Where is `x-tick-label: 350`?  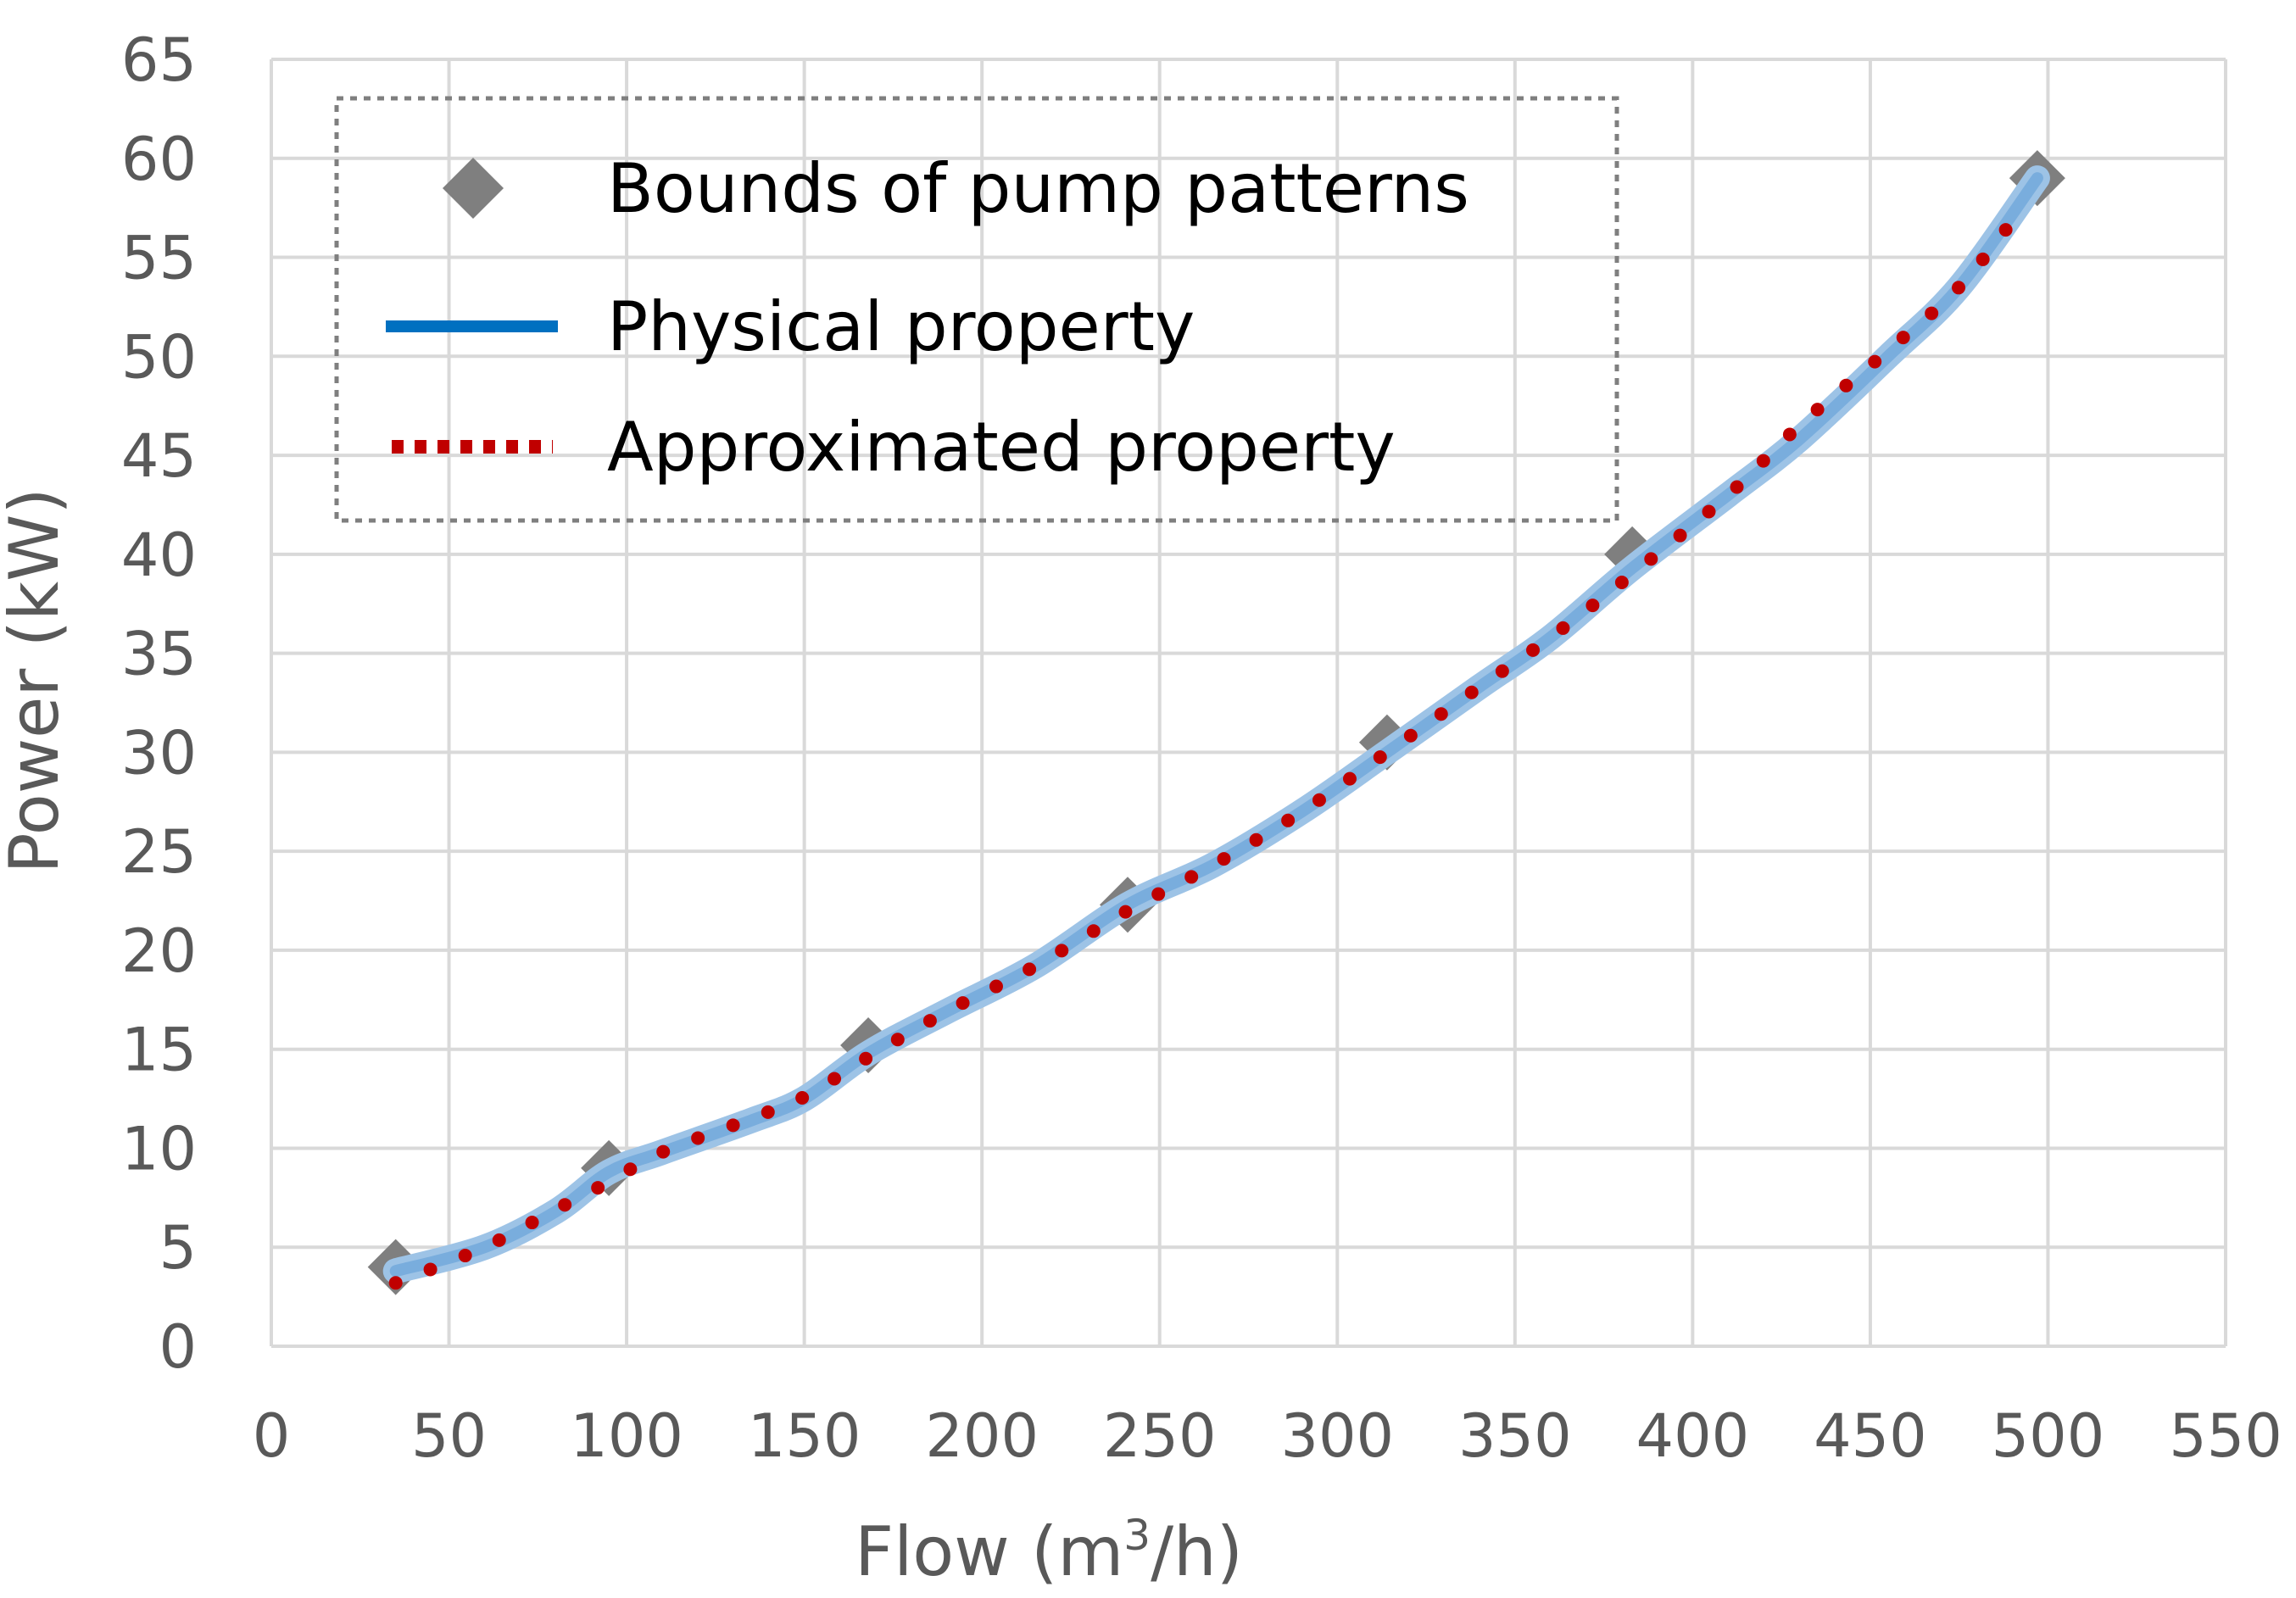
x-tick-label: 350 is located at coordinates (1515, 1436).